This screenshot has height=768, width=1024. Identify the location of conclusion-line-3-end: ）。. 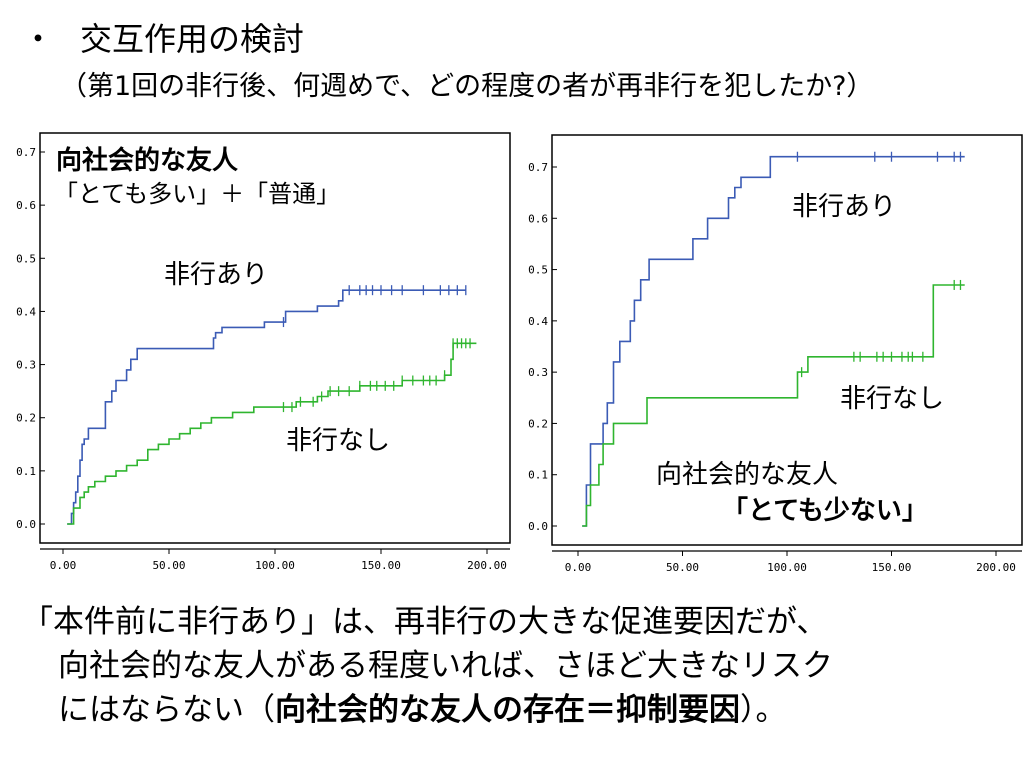
(763, 710).